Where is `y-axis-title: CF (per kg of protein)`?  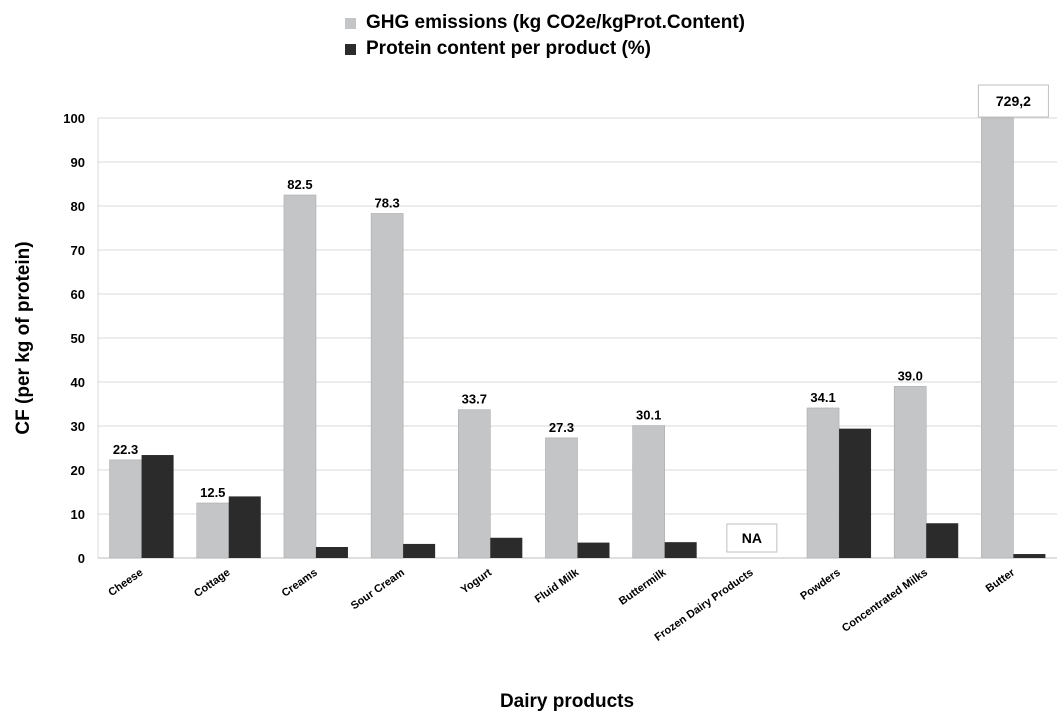 y-axis-title: CF (per kg of protein) is located at coordinates (23, 337).